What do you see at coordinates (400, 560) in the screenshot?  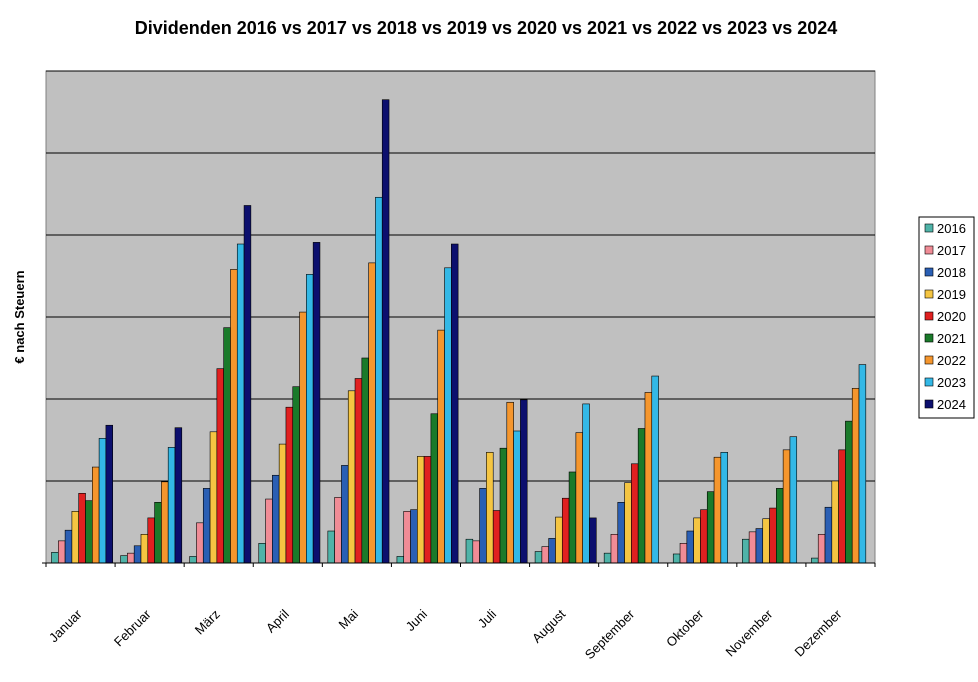 I see `bar-2016-Juni` at bounding box center [400, 560].